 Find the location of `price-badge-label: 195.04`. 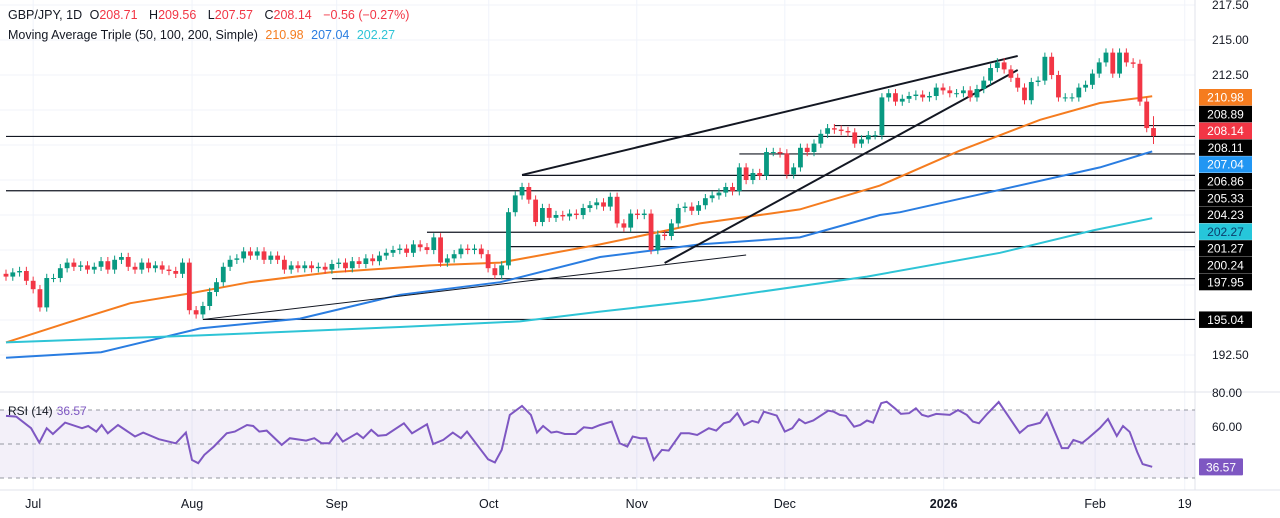

price-badge-label: 195.04 is located at coordinates (1225, 320).